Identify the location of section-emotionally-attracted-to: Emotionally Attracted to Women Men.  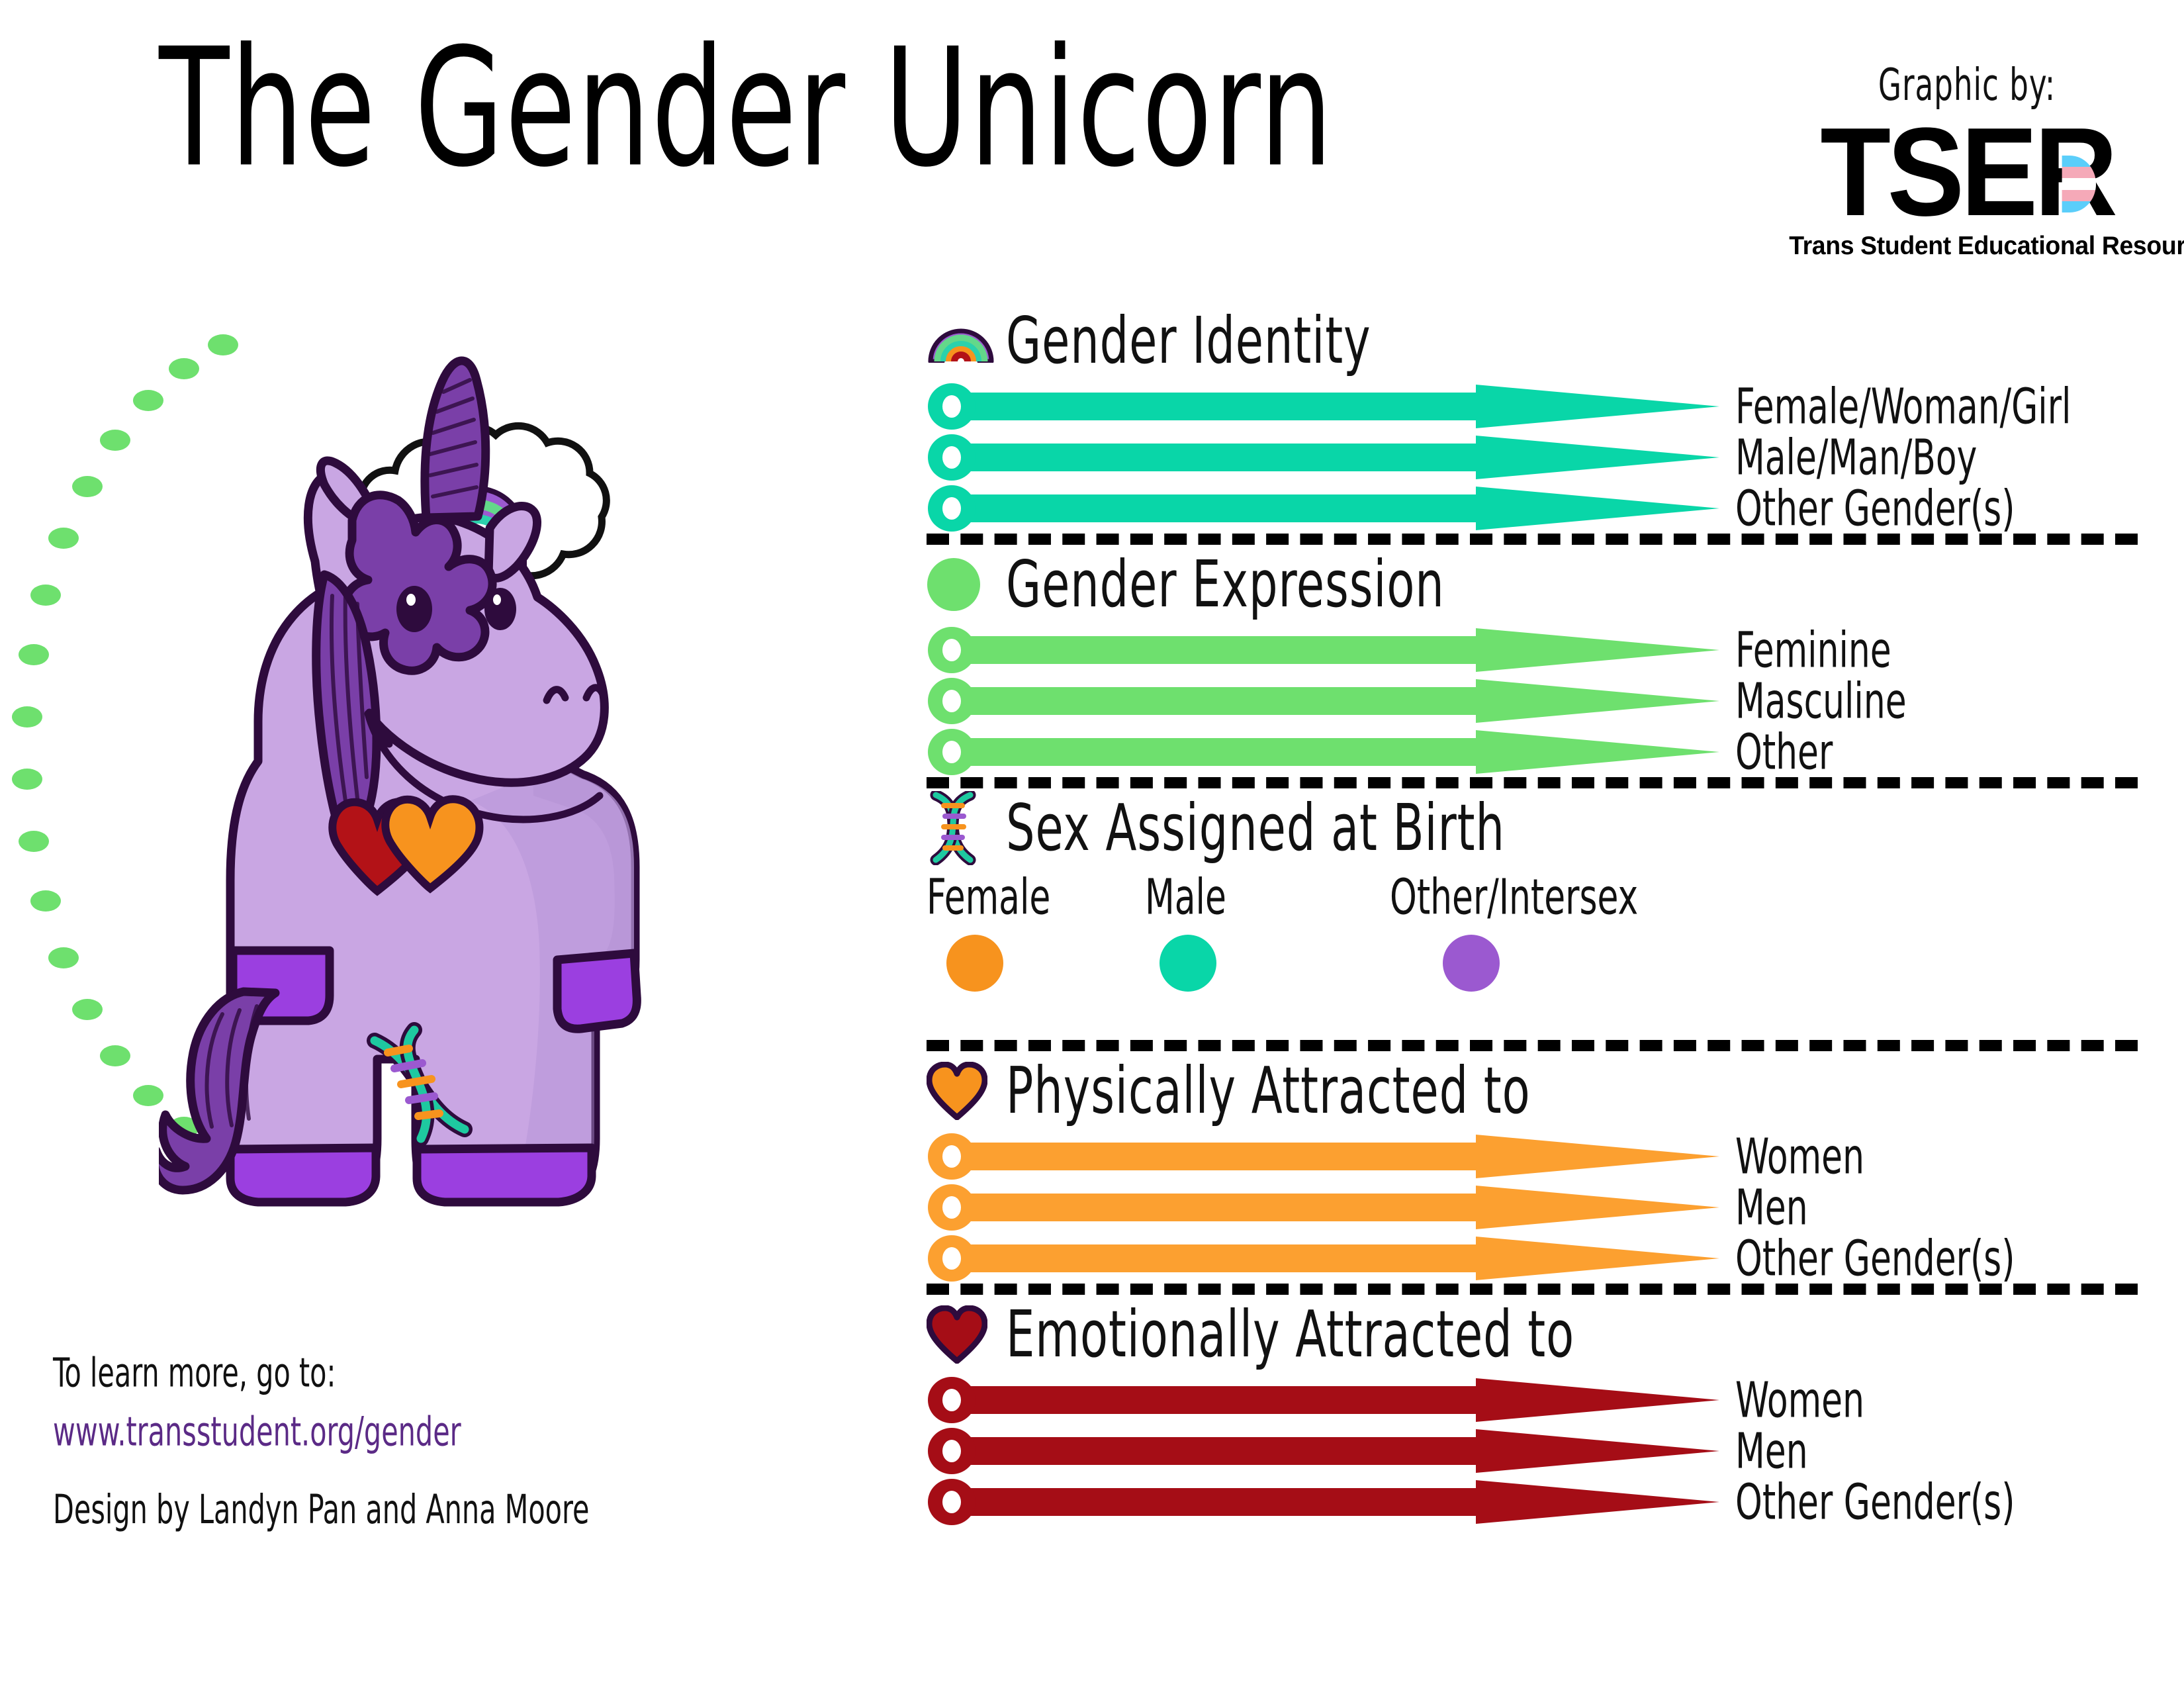
(1538, 1412).